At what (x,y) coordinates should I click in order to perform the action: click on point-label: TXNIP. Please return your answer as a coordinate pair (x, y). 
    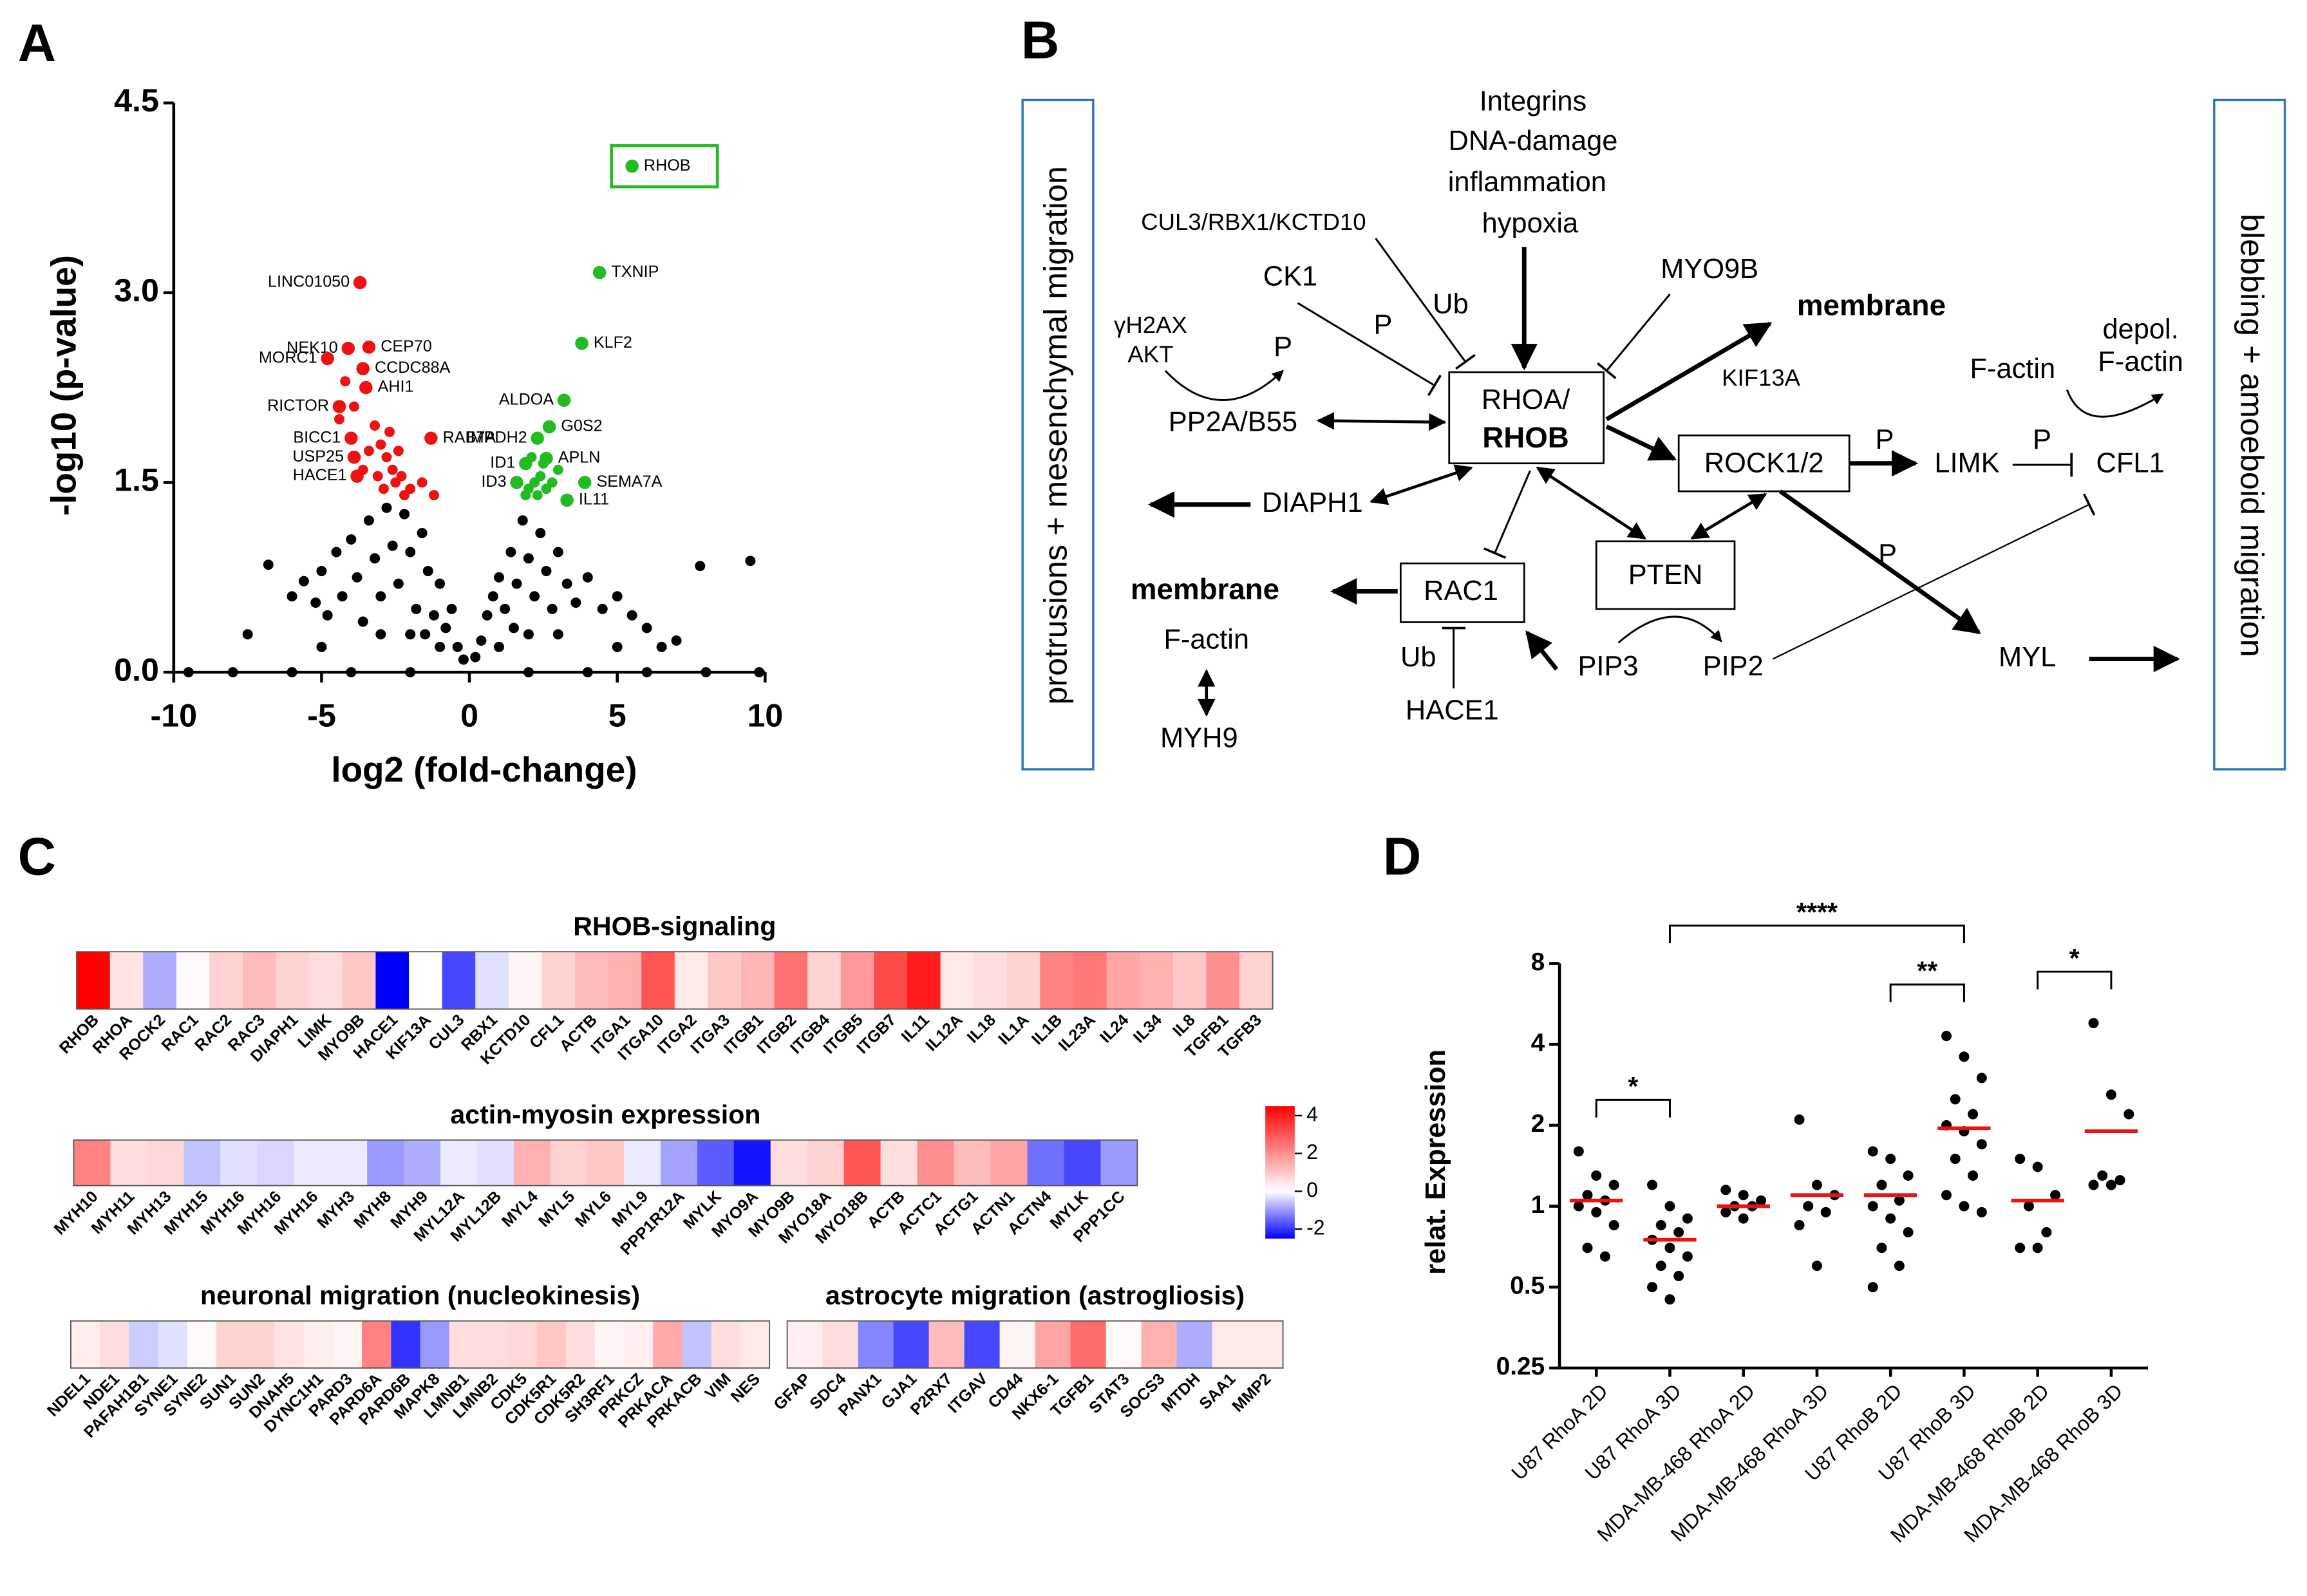
    Looking at the image, I should click on (635, 272).